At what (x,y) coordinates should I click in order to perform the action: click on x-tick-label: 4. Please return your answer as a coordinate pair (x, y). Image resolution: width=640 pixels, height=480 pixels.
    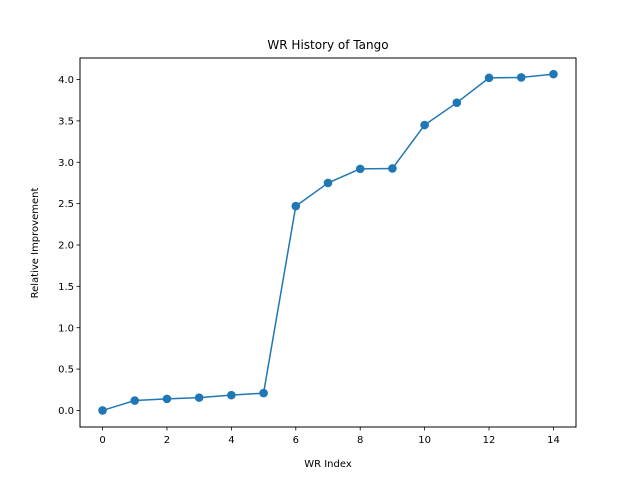
    Looking at the image, I should click on (231, 440).